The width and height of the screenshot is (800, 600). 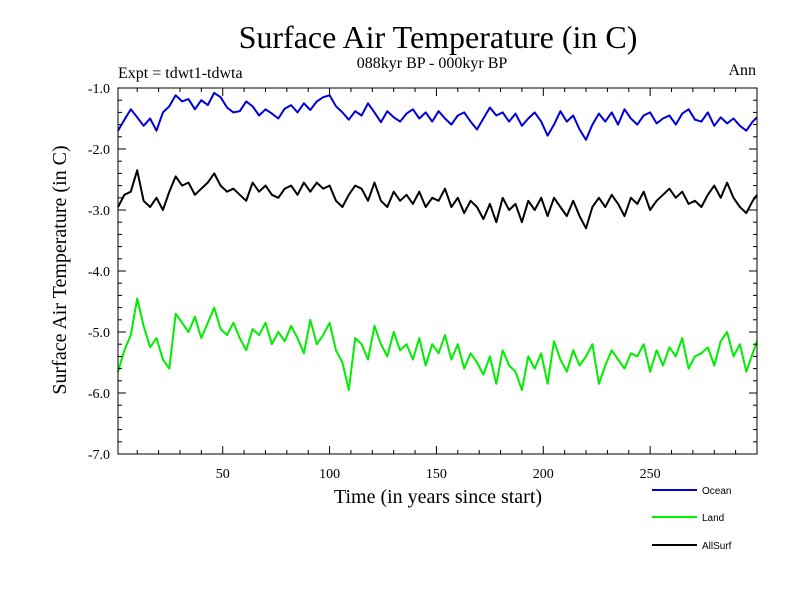 I want to click on y-tick-label: -7.0, so click(x=99, y=455).